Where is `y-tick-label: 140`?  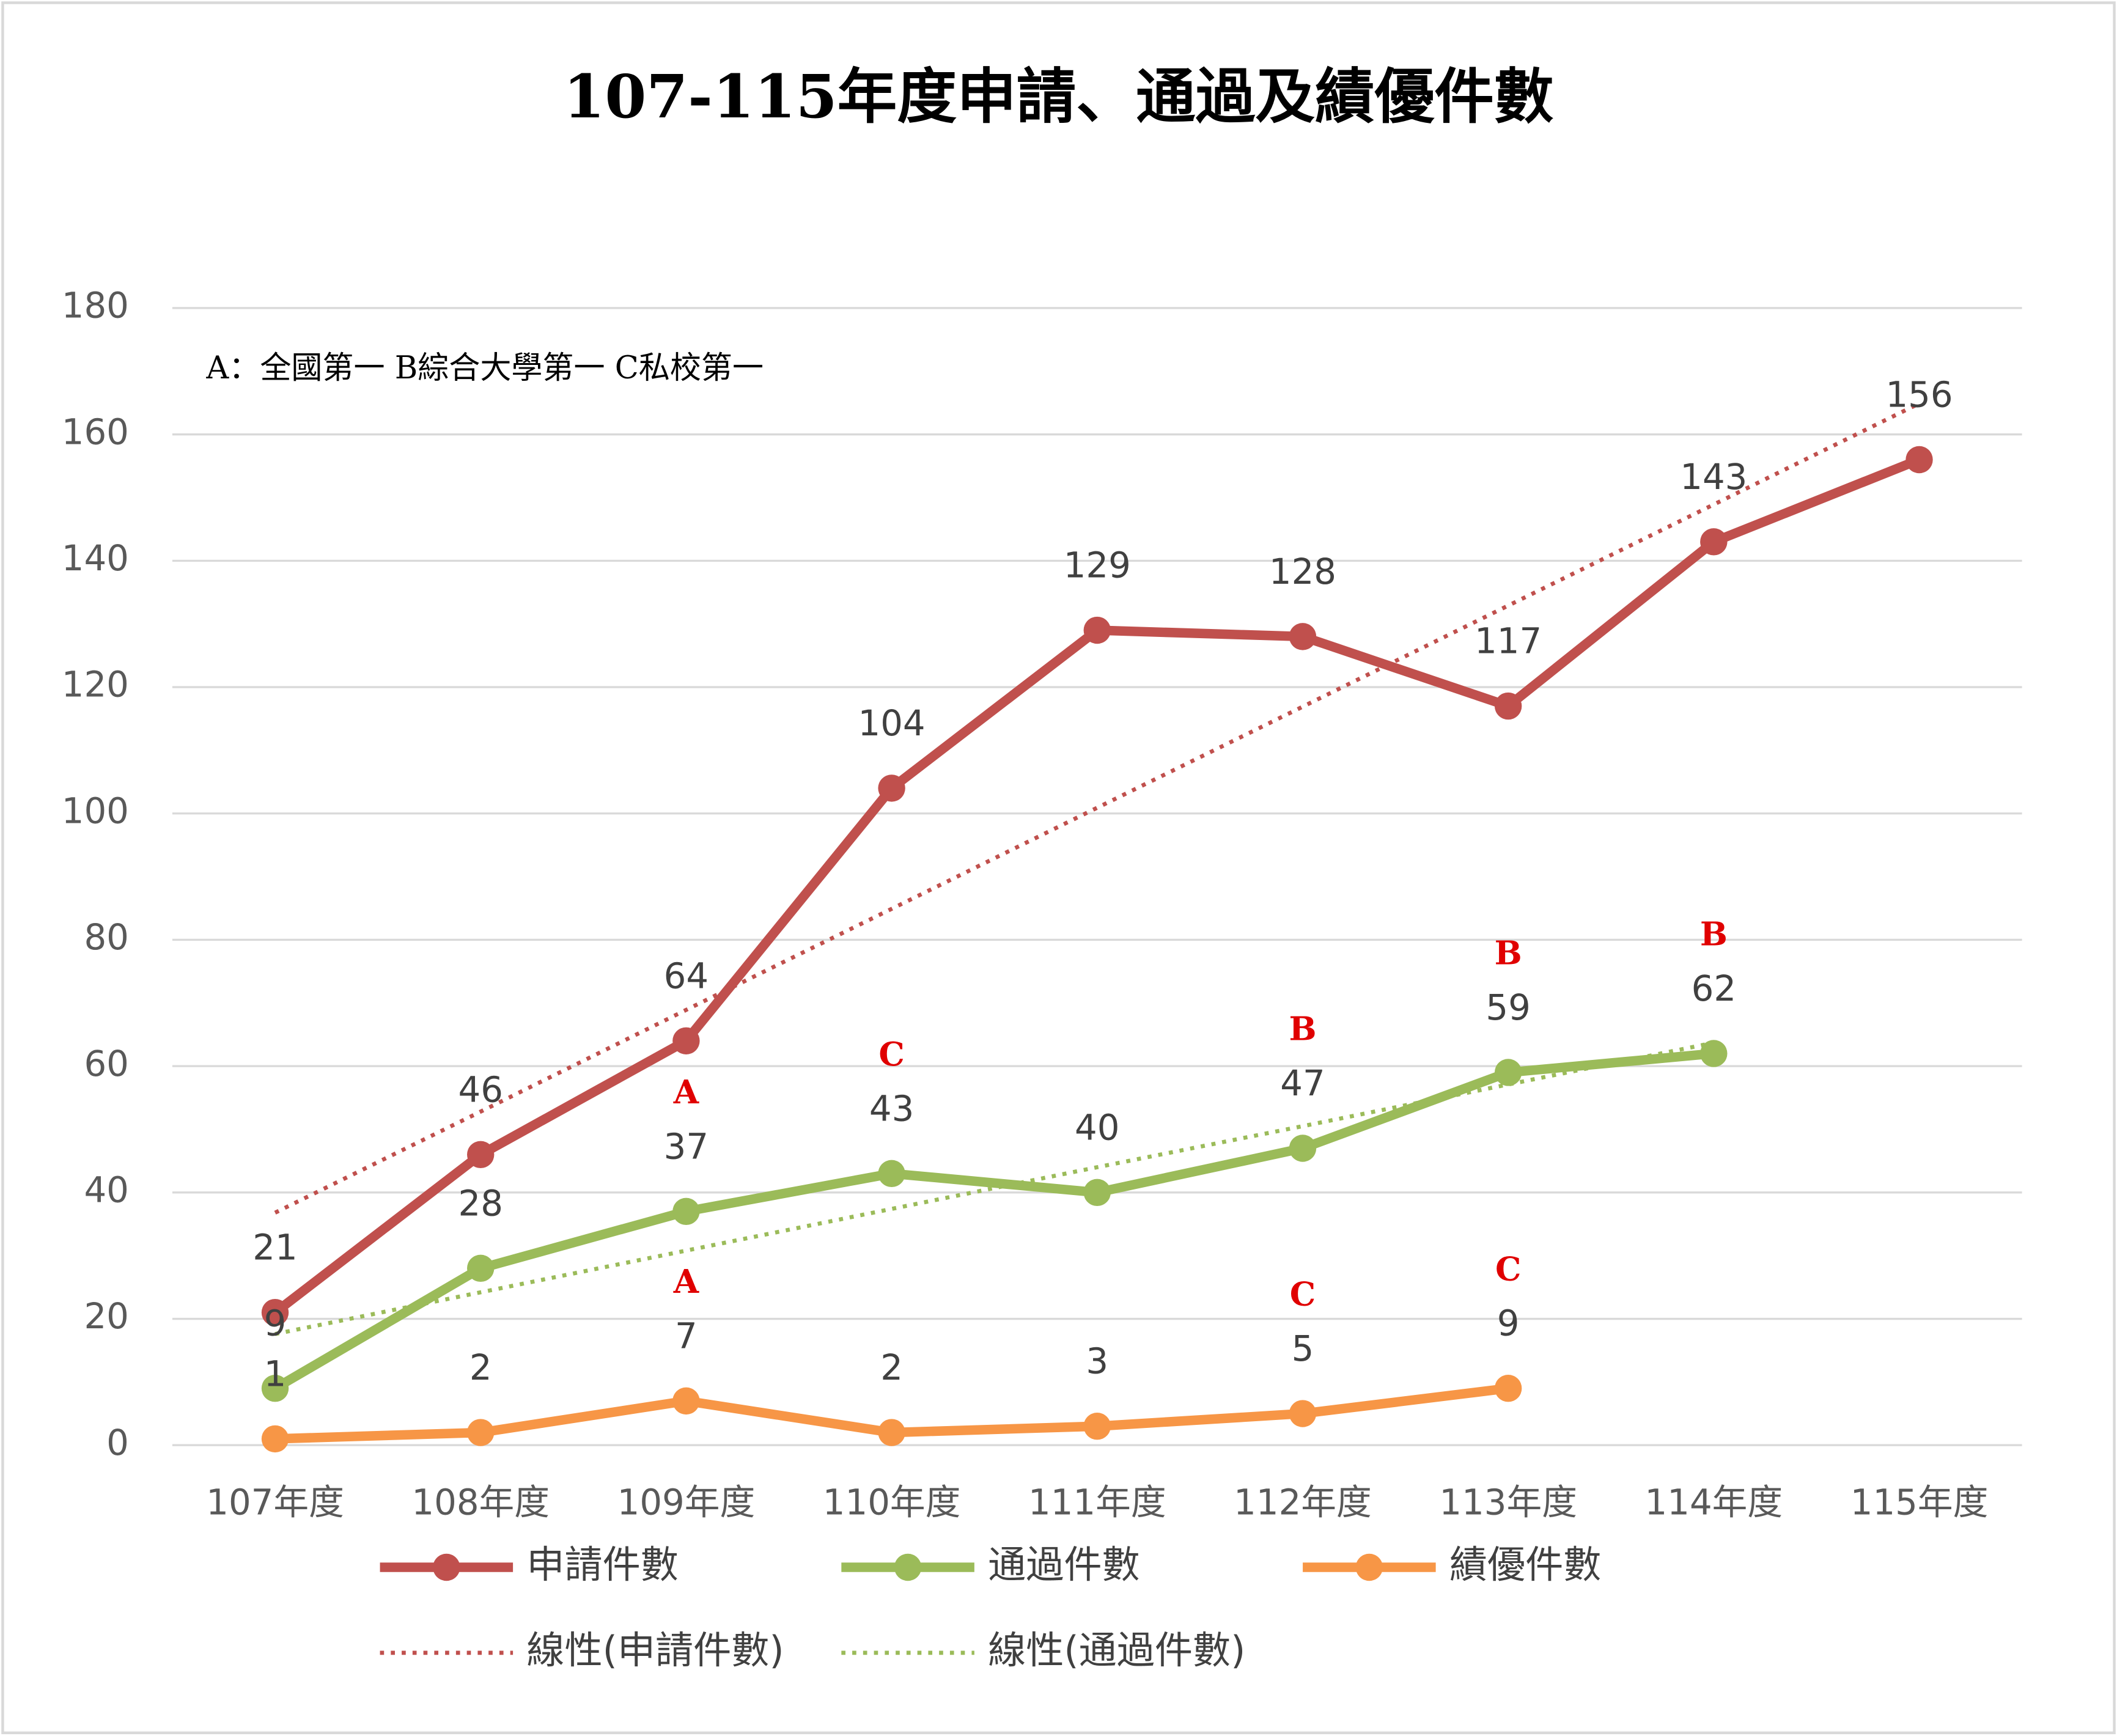
y-tick-label: 140 is located at coordinates (95, 558).